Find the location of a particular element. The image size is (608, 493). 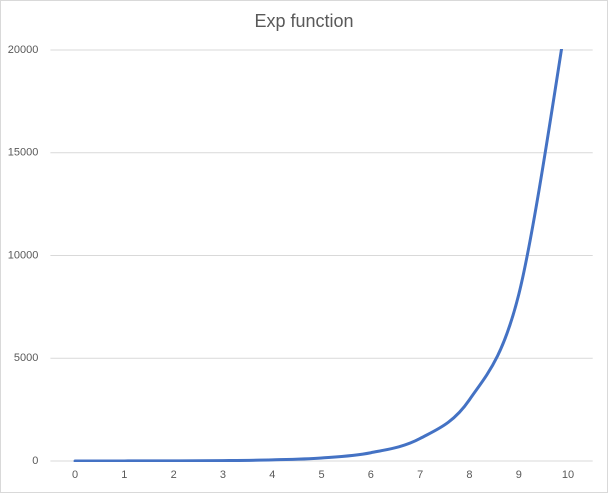

y-tick-label: 5000 is located at coordinates (26, 358).